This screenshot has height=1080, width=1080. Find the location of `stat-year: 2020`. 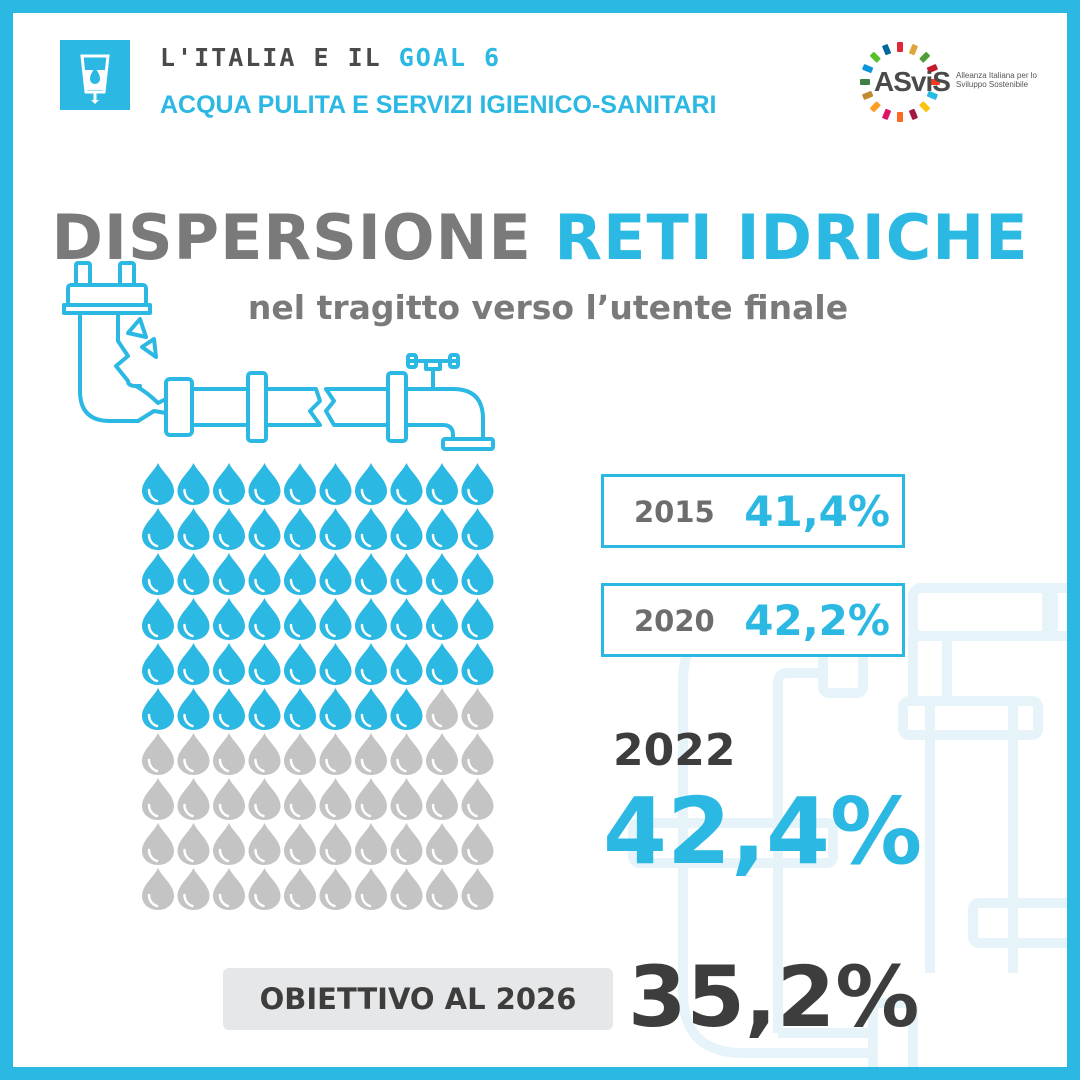

stat-year: 2020 is located at coordinates (674, 621).